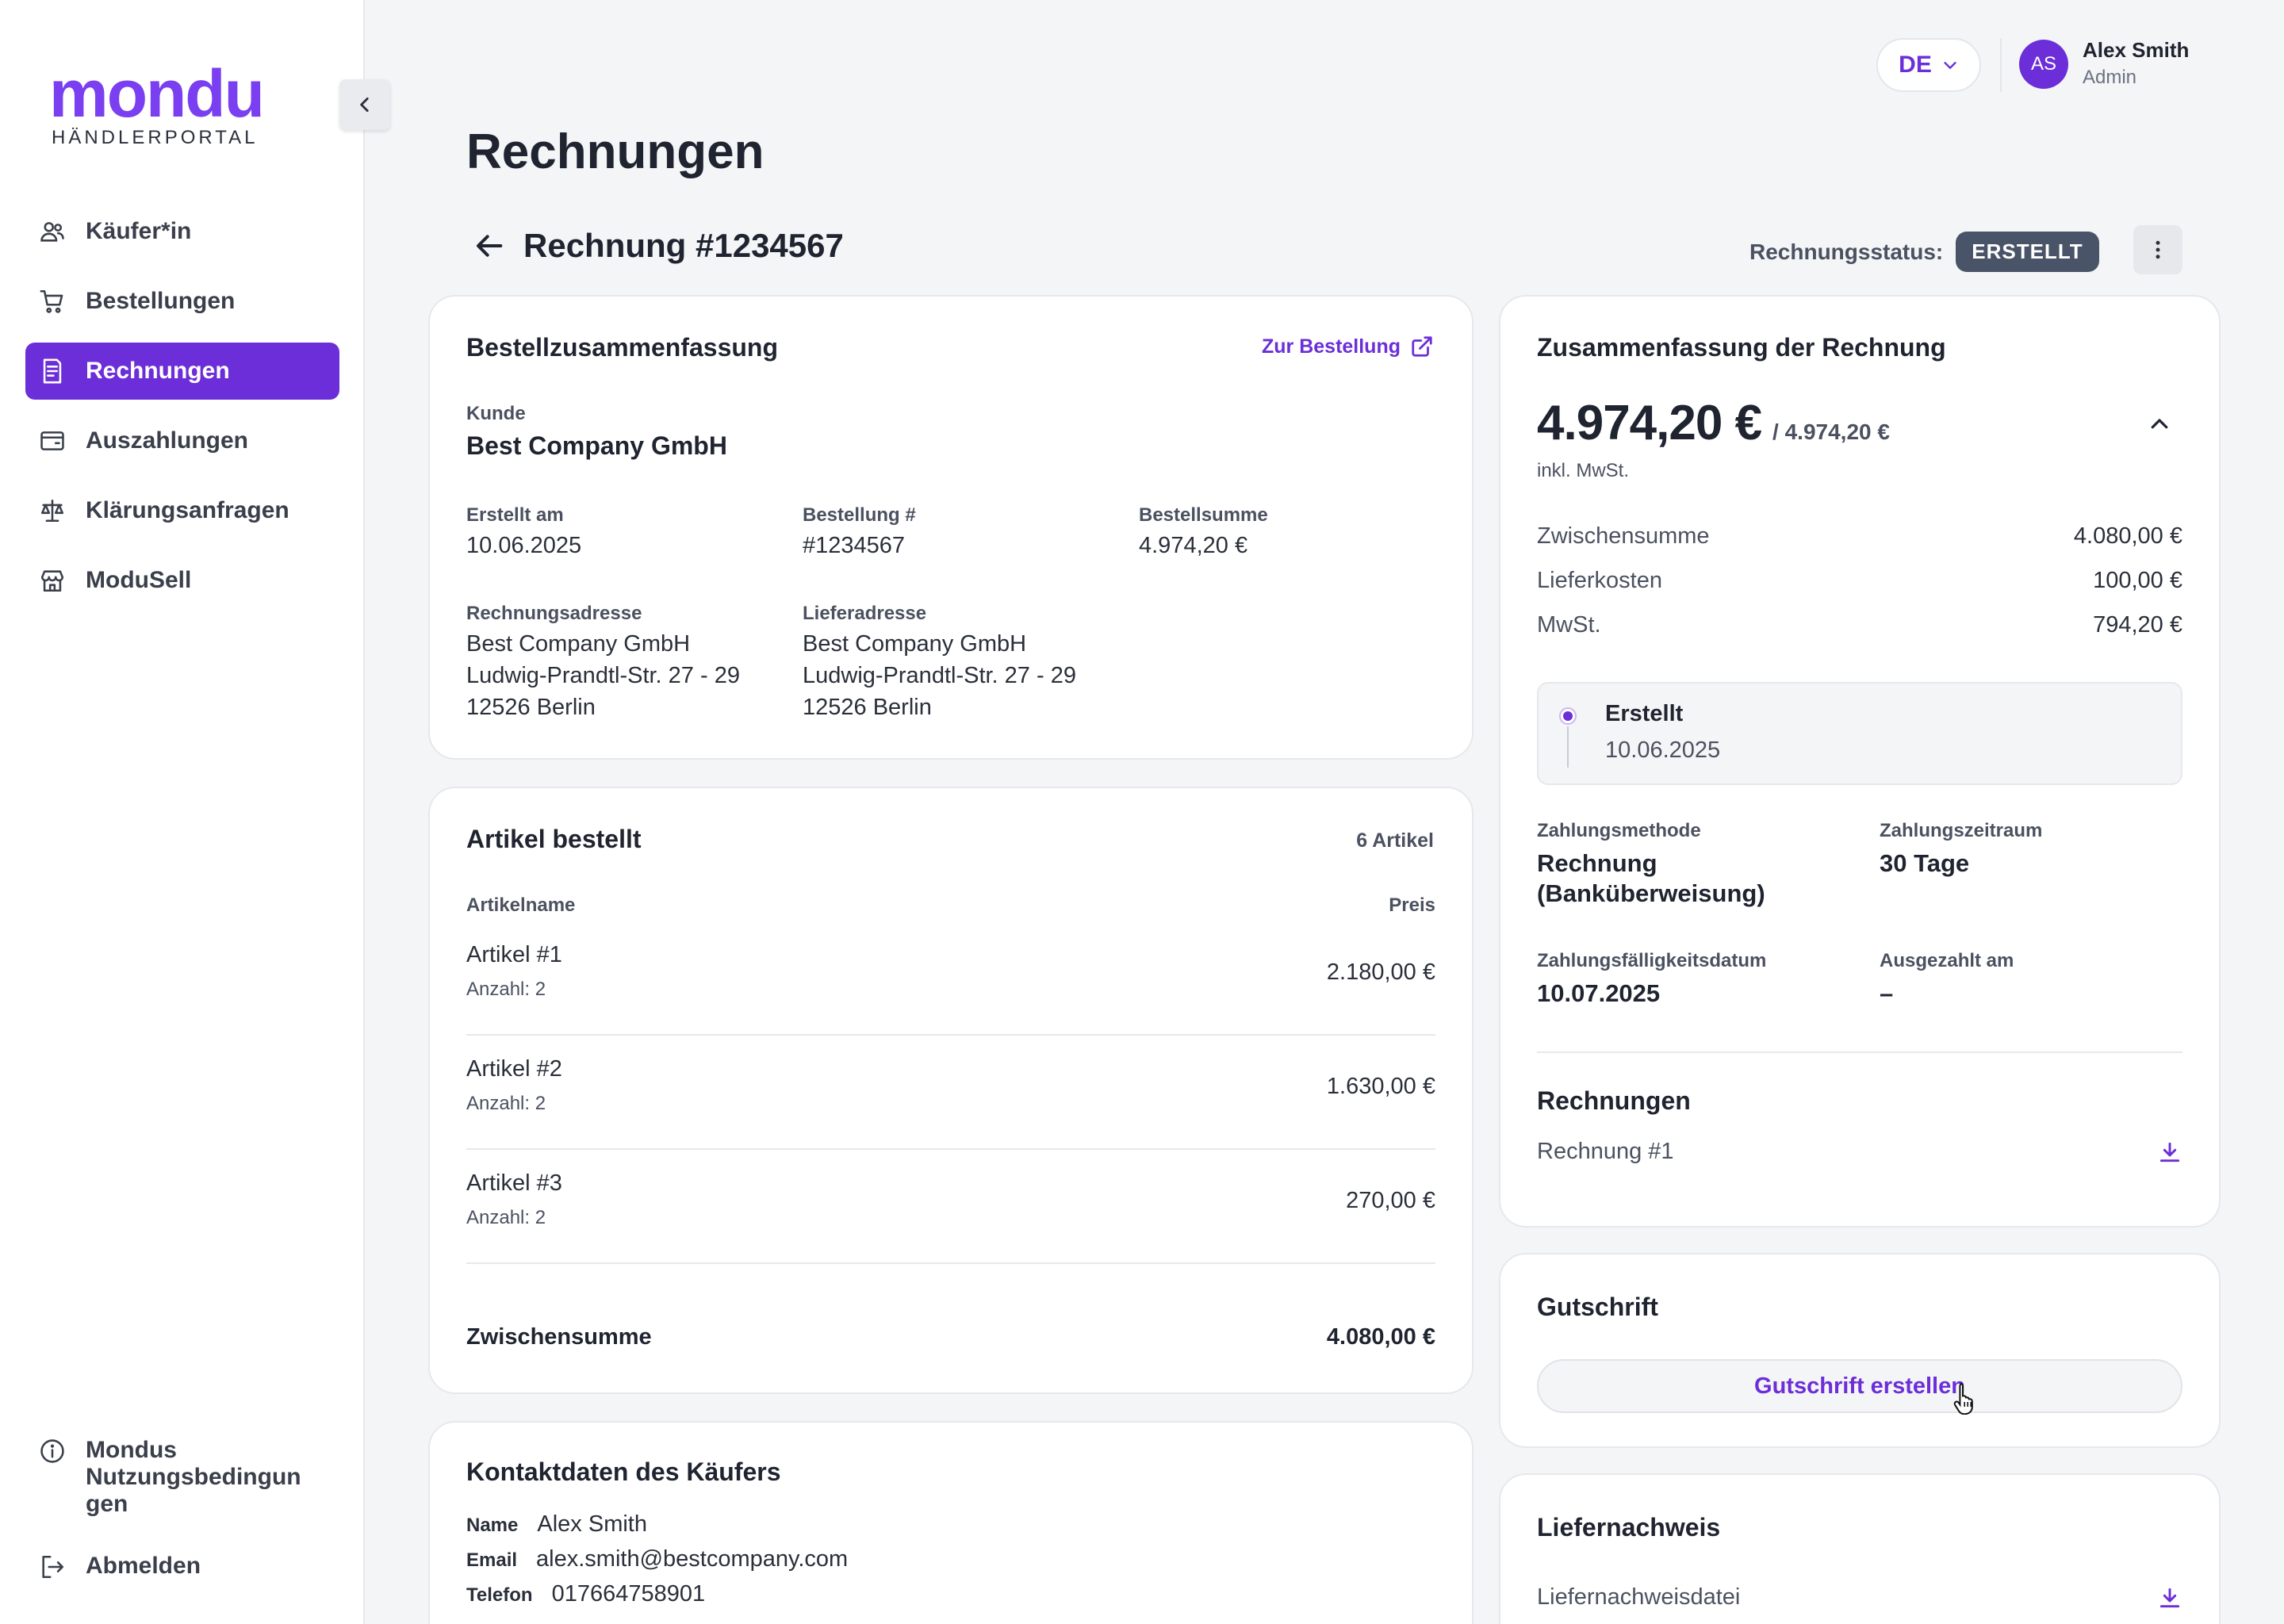 The image size is (2284, 1624). I want to click on collapse-sidebar-button, so click(364, 104).